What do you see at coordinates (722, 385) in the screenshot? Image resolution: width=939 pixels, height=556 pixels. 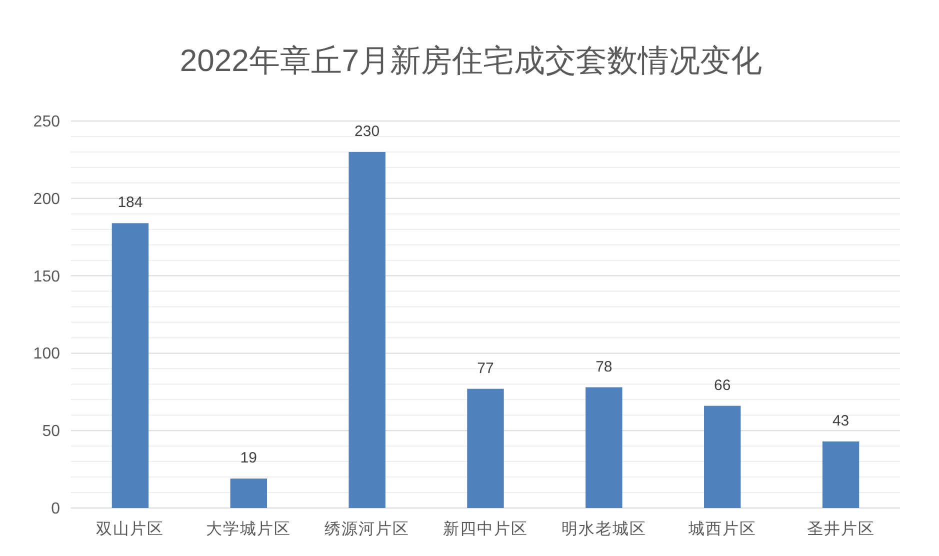 I see `data-label: 66` at bounding box center [722, 385].